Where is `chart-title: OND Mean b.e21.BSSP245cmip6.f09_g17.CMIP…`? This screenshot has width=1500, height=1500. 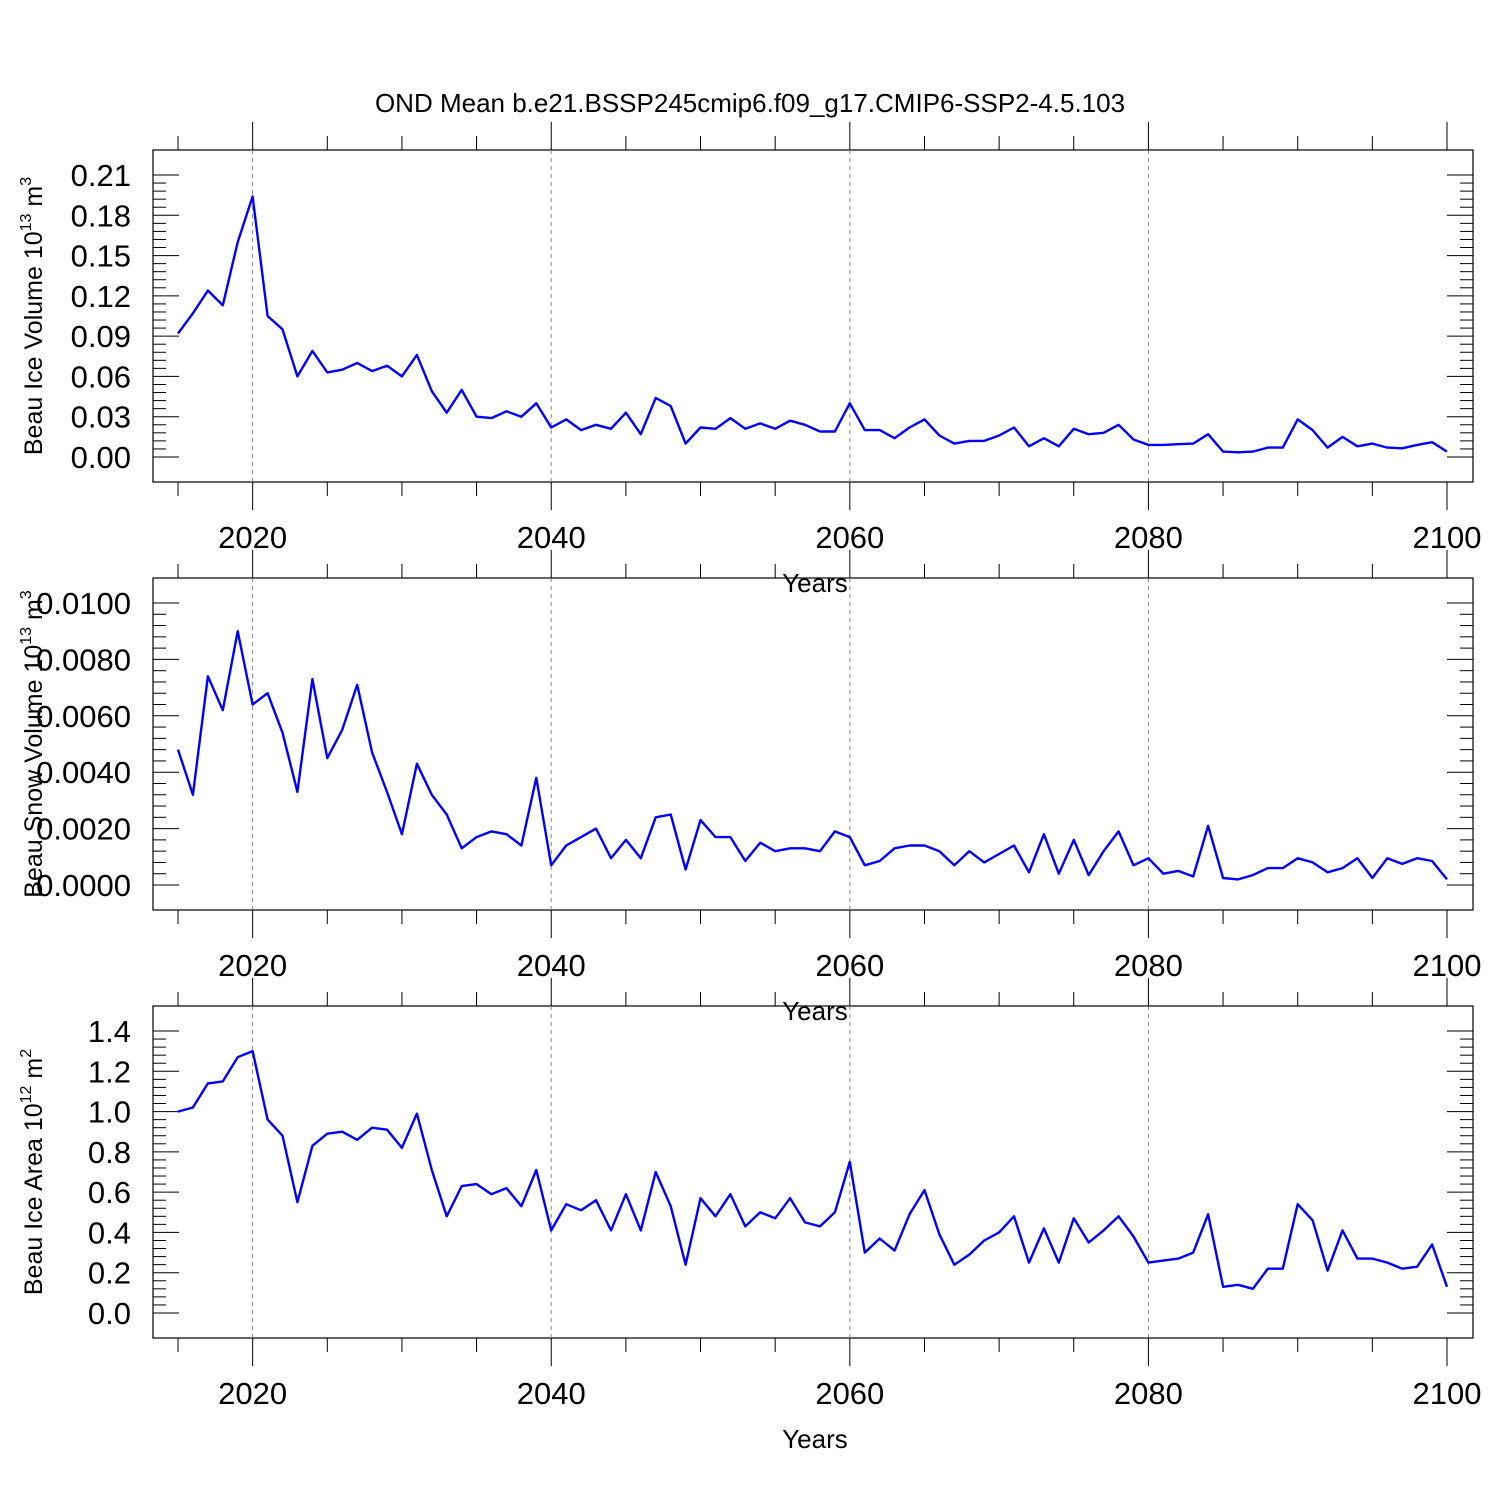
chart-title: OND Mean b.e21.BSSP245cmip6.f09_g17.CMIP… is located at coordinates (750, 103).